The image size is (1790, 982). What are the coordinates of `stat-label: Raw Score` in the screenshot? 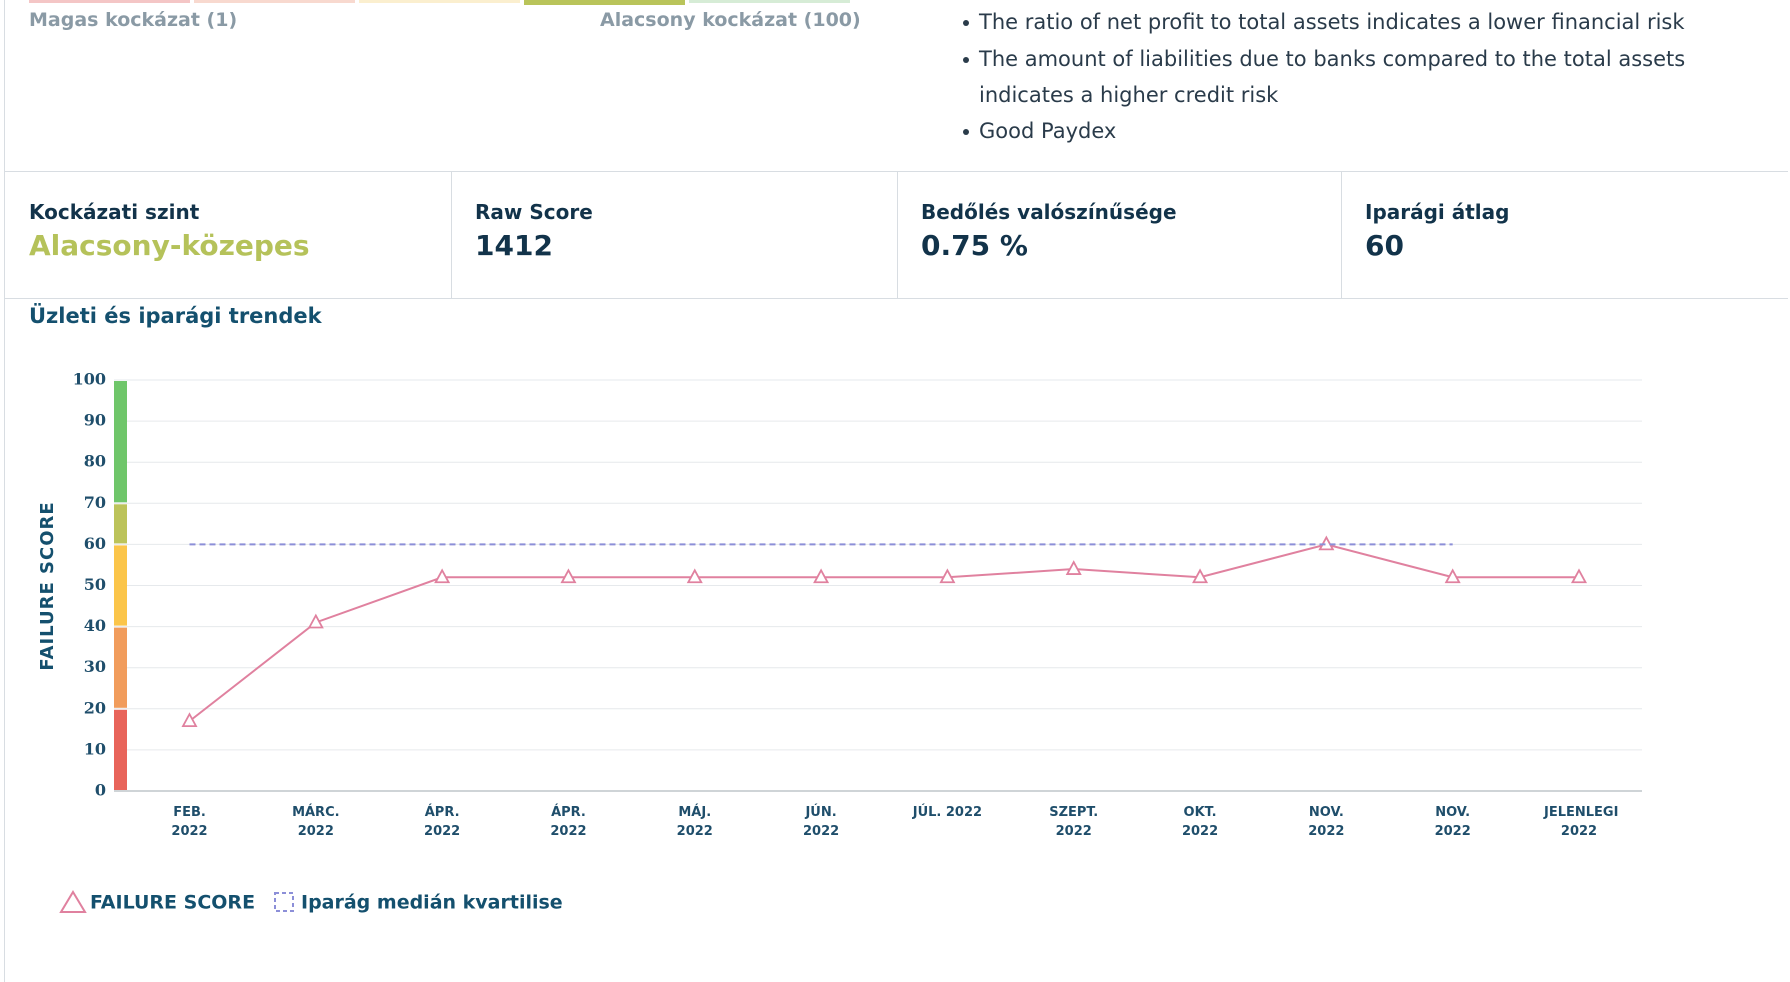 It's located at (534, 212).